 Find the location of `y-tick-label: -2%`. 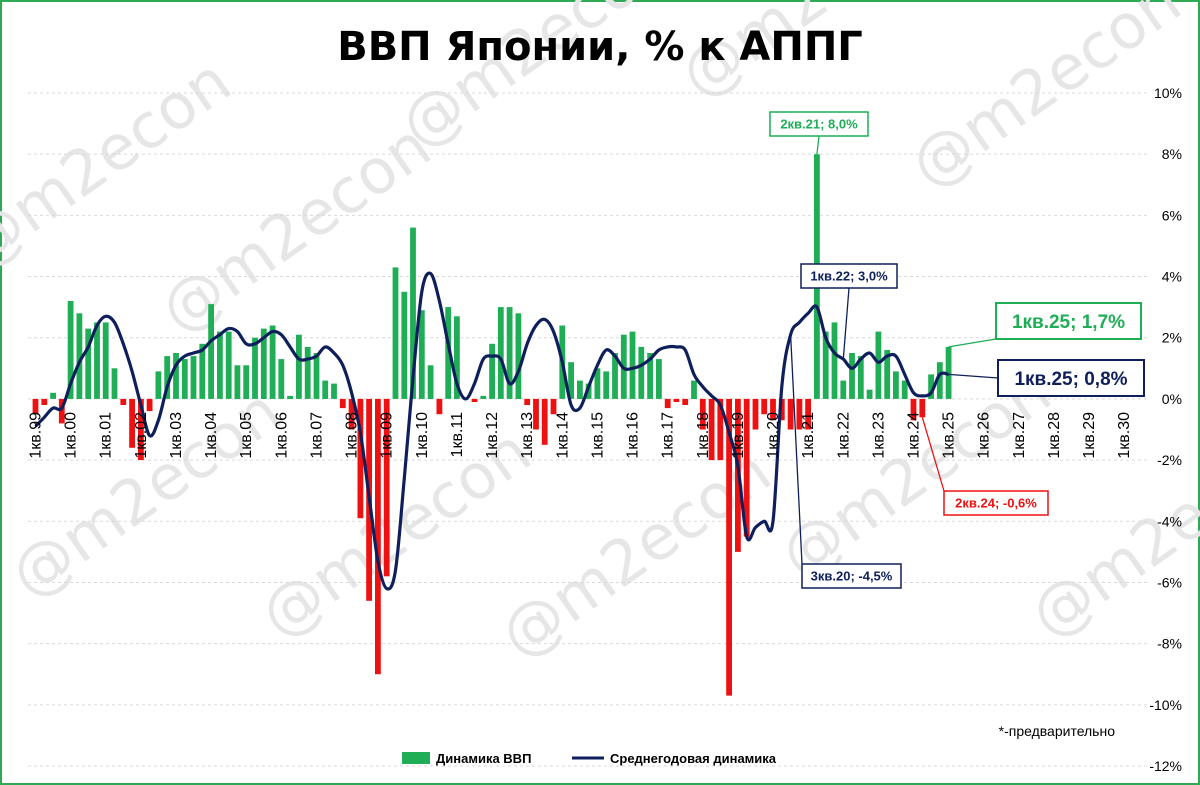

y-tick-label: -2% is located at coordinates (1169, 460).